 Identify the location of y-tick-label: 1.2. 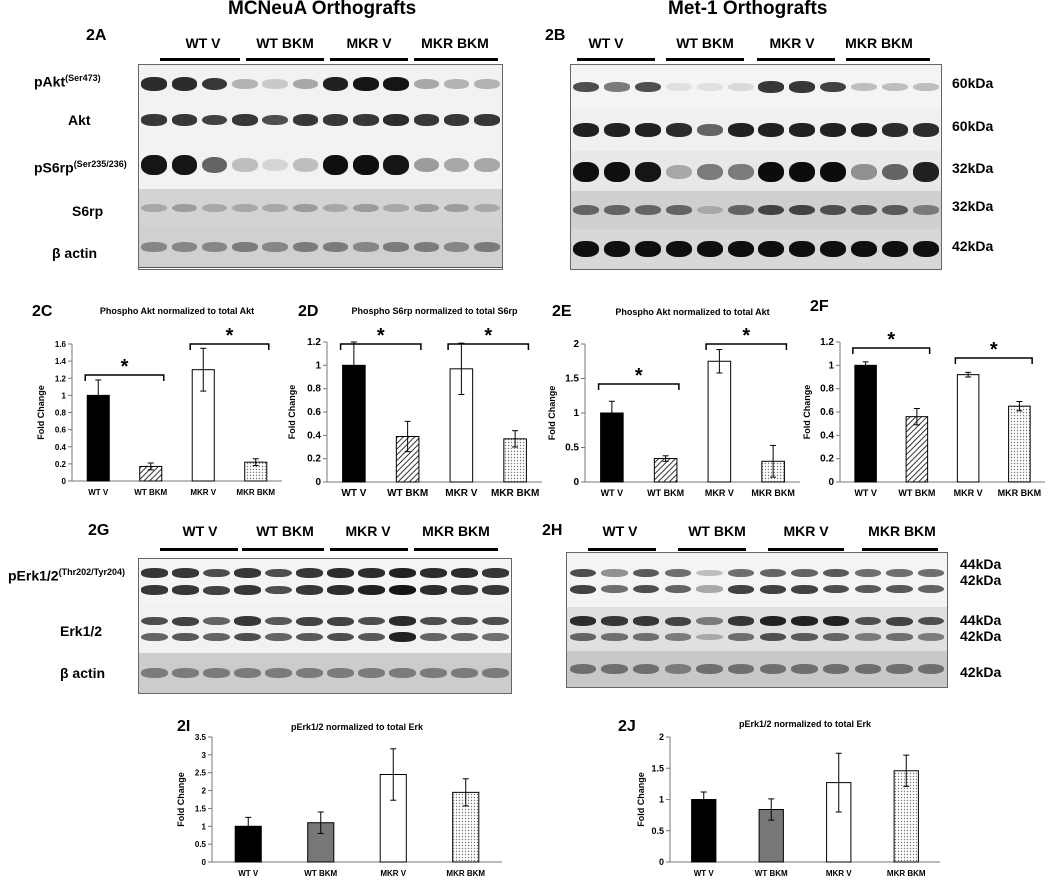
(314, 342).